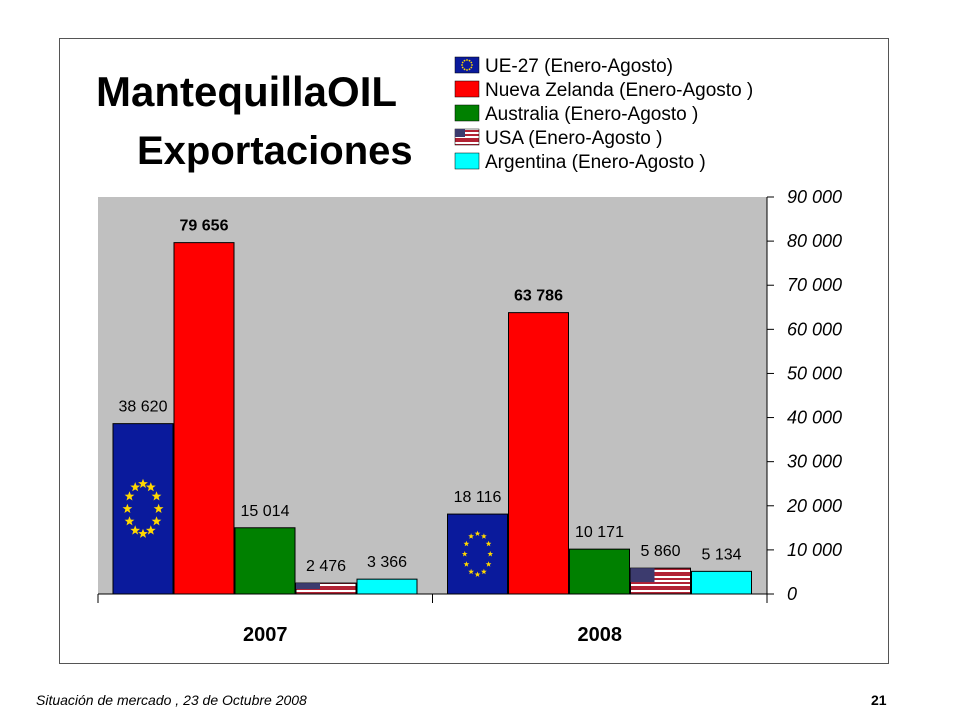  I want to click on y-tick-label: 0, so click(792, 594).